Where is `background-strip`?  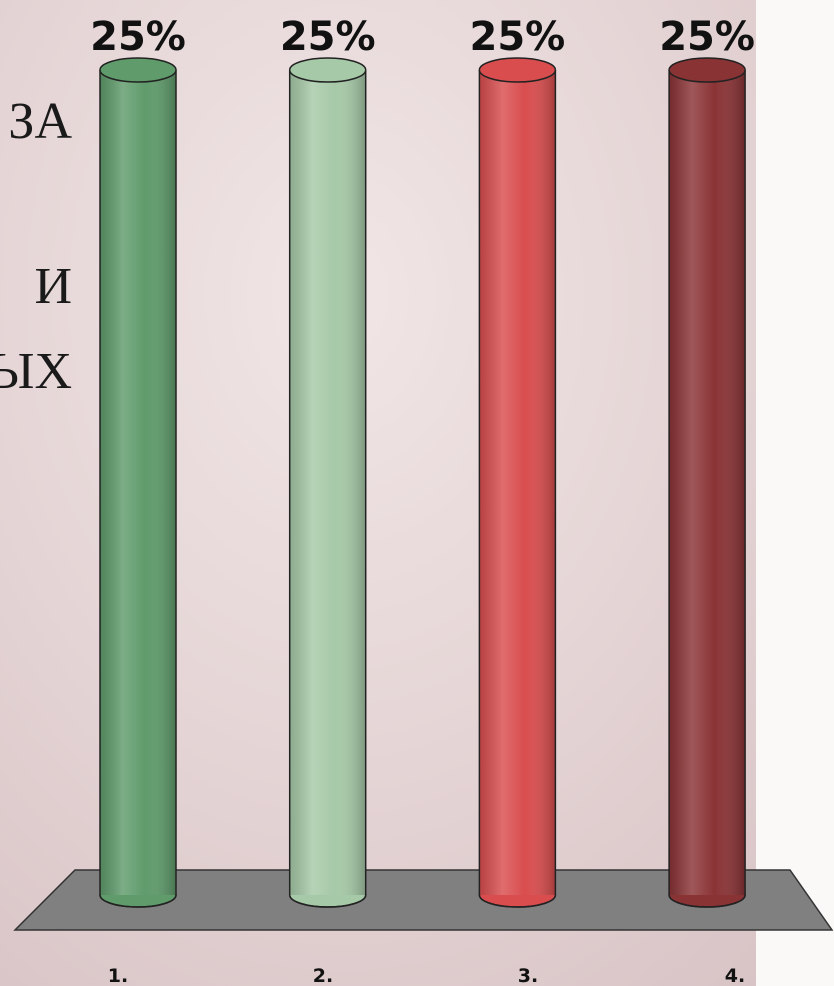 background-strip is located at coordinates (795, 493).